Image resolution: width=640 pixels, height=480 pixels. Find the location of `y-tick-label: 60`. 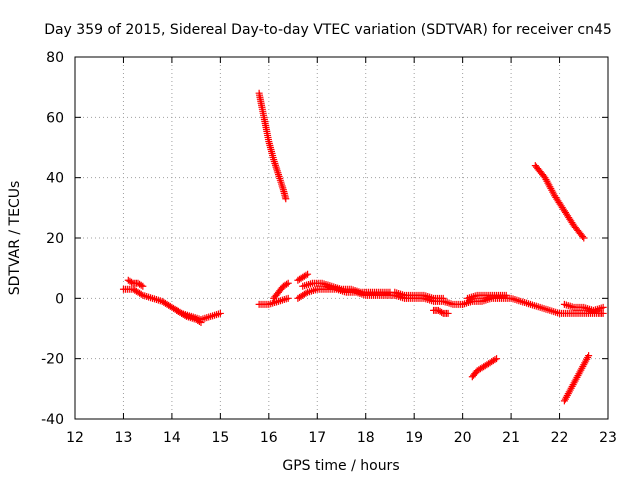

y-tick-label: 60 is located at coordinates (55, 118).